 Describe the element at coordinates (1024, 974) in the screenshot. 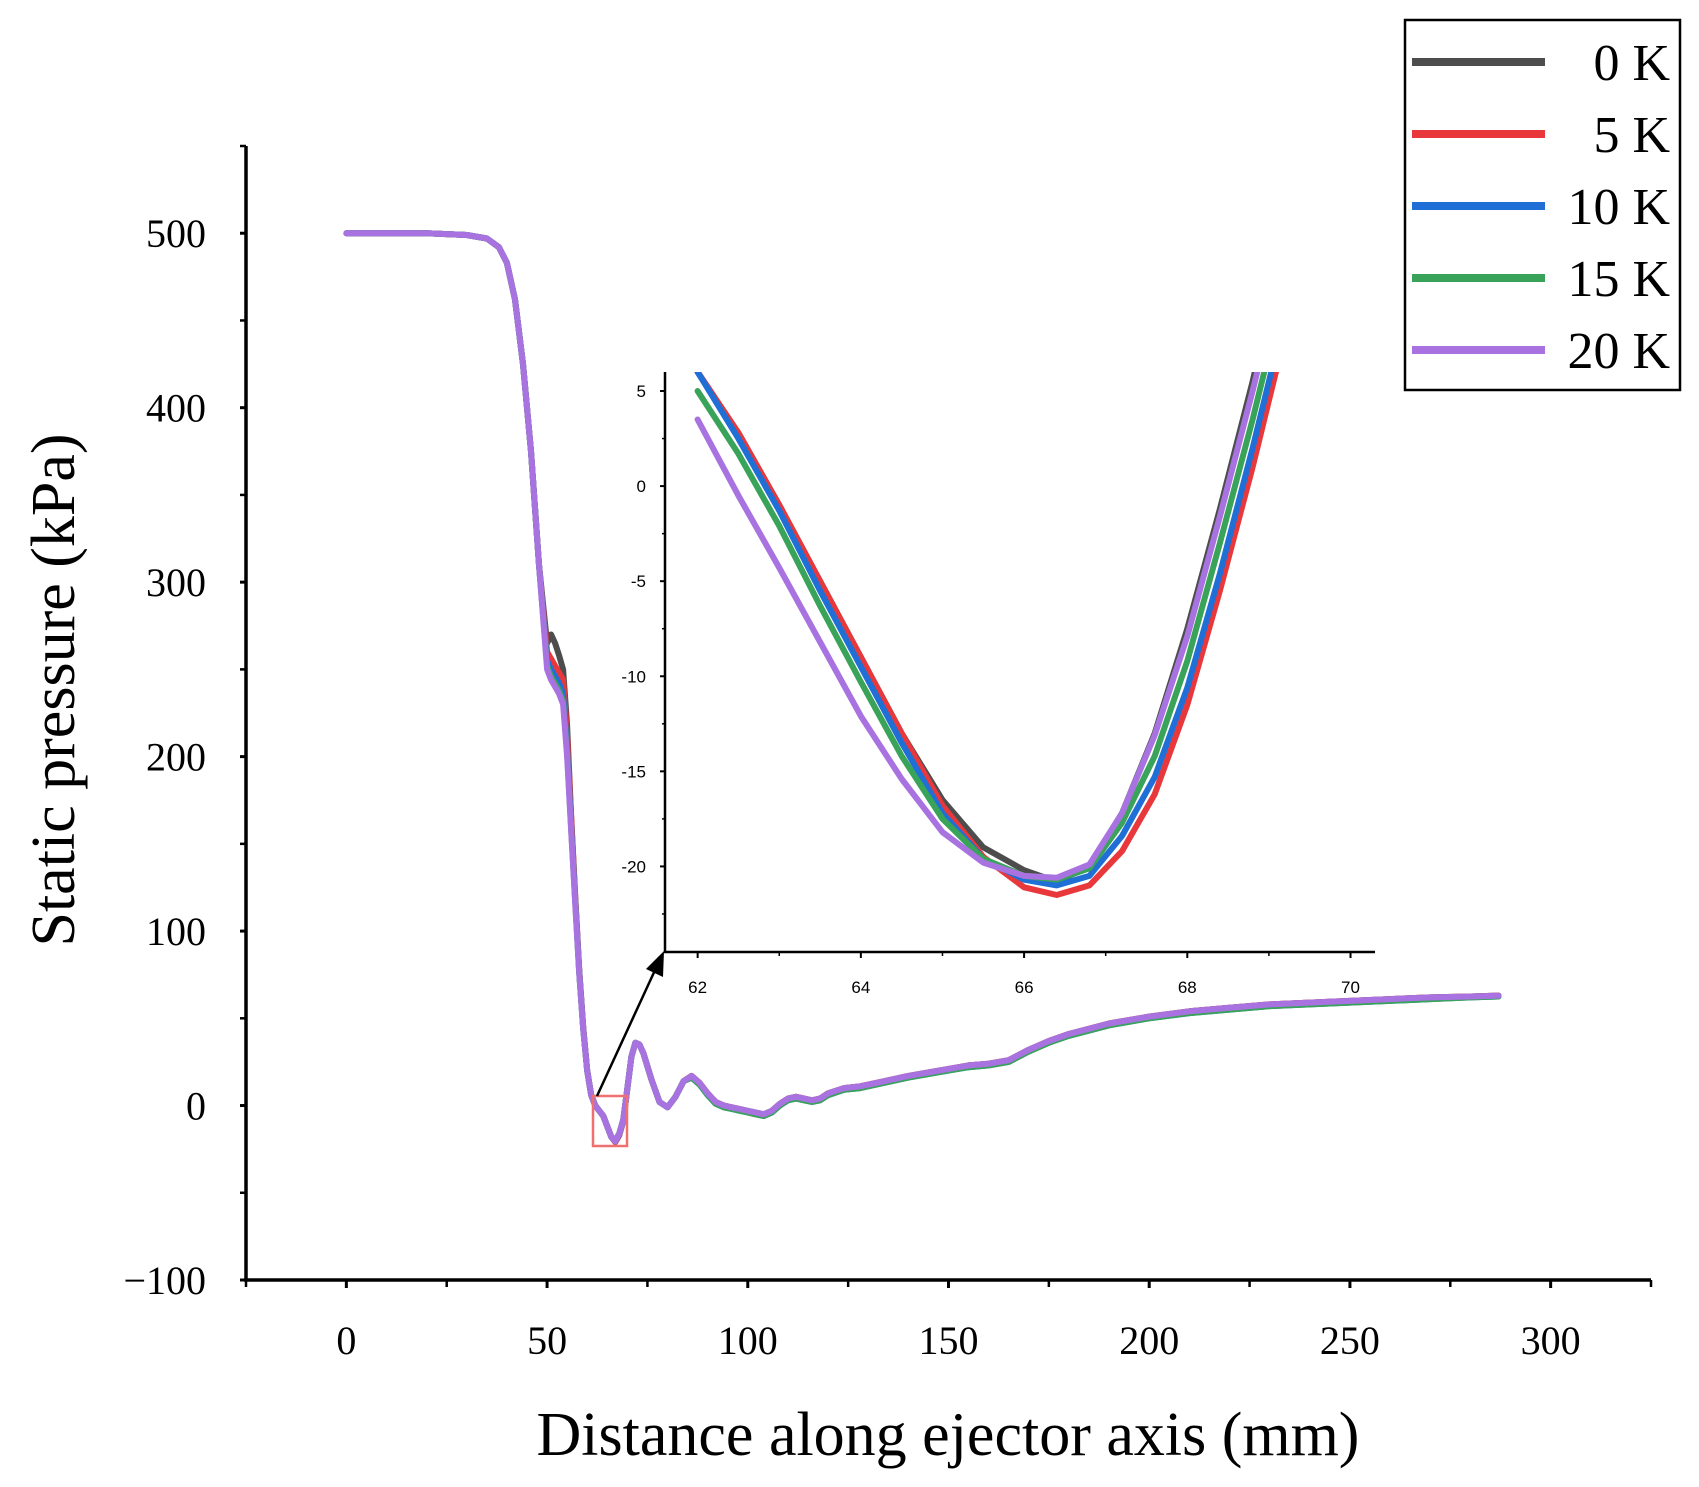

I see `inset-x-ticks: 62 64 66 68 70` at that location.